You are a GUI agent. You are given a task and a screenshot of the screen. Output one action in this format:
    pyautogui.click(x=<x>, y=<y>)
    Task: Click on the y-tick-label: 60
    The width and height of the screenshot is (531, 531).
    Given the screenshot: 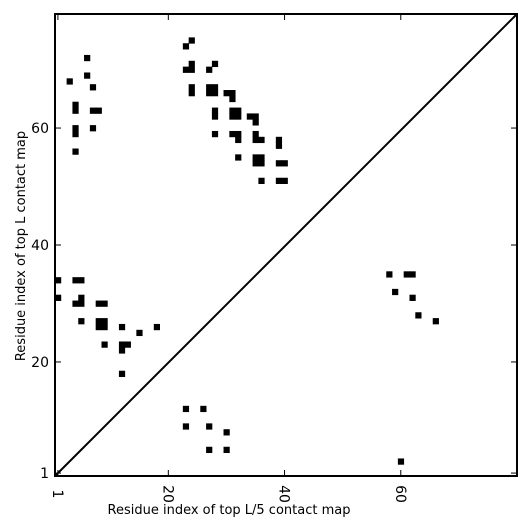 What is the action you would take?
    pyautogui.click(x=40, y=129)
    